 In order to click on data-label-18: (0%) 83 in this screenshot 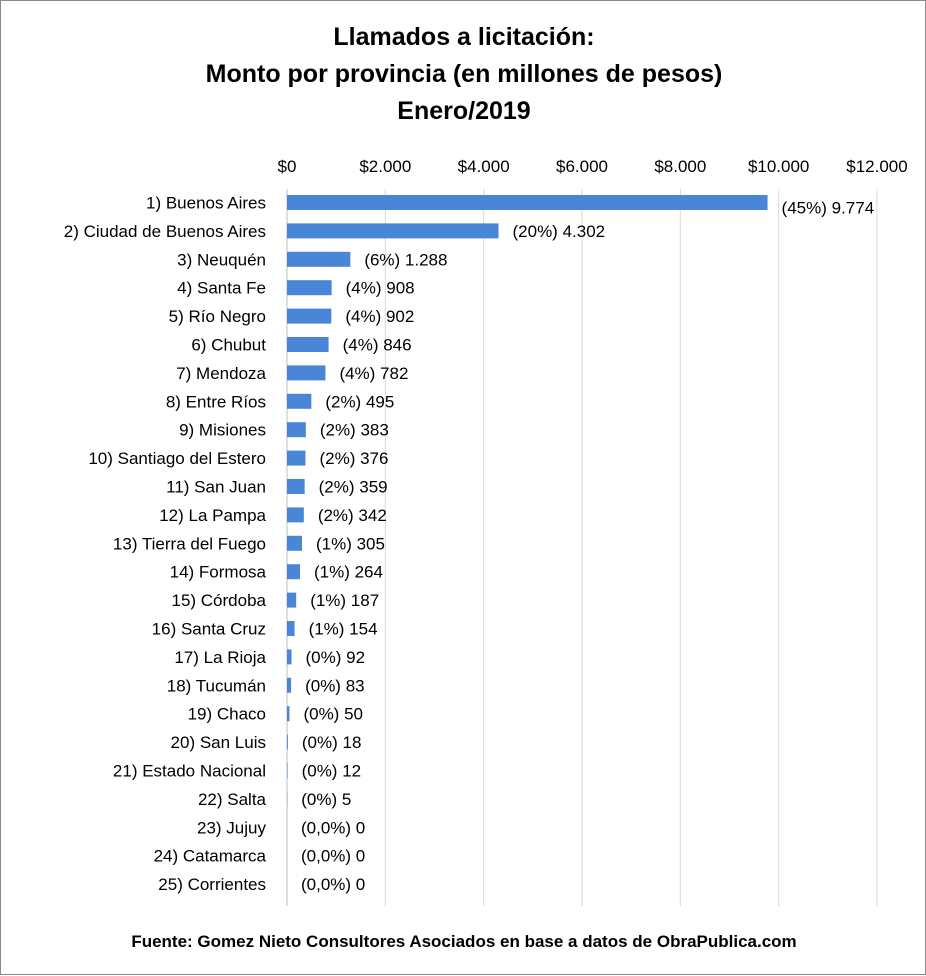, I will do `click(335, 685)`.